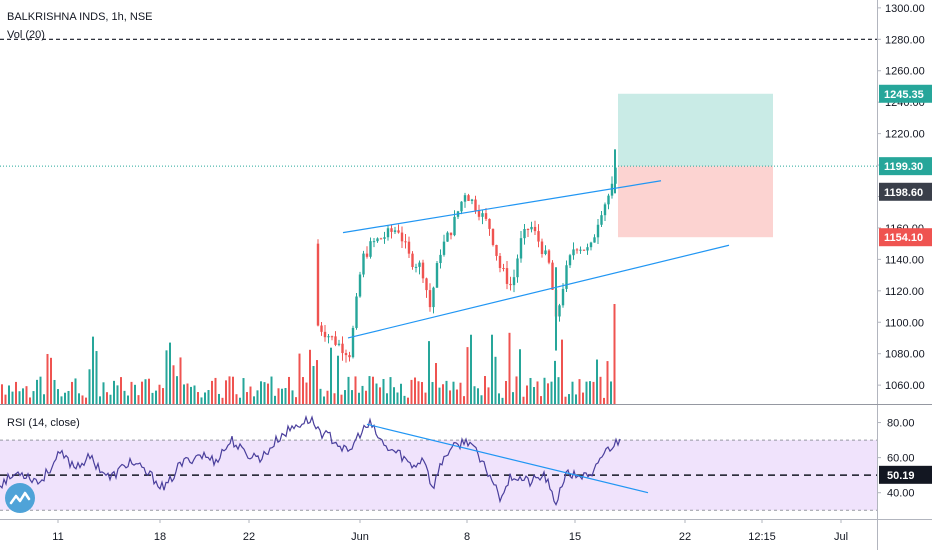 This screenshot has height=550, width=932. What do you see at coordinates (450, 531) in the screenshot?
I see `time-axis: 11 18 22 Jun 8 15 22 12:15 Jul` at bounding box center [450, 531].